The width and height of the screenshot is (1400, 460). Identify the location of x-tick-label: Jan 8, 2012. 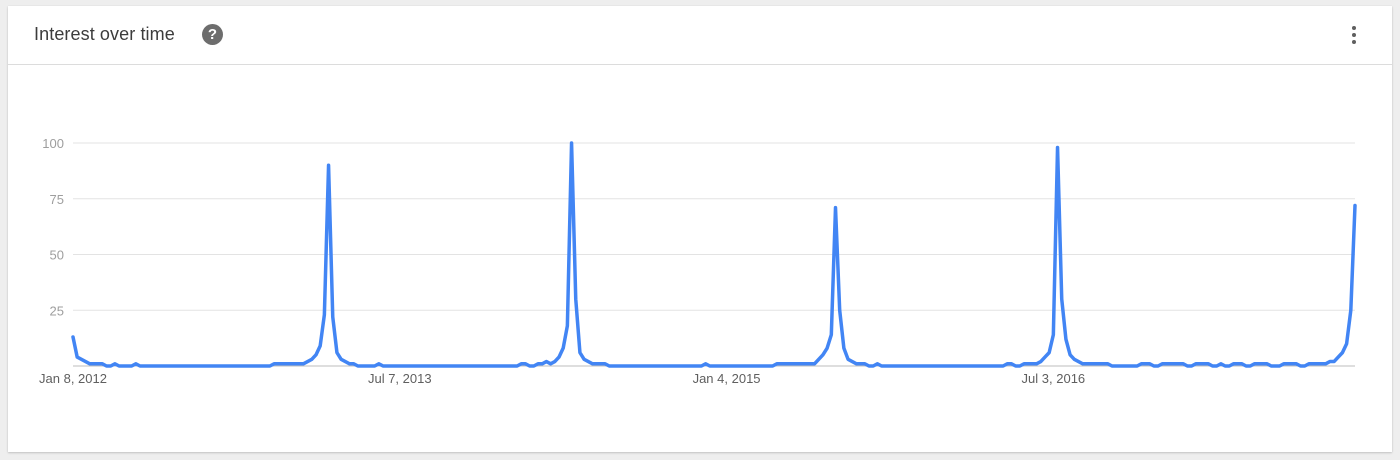
(73, 378).